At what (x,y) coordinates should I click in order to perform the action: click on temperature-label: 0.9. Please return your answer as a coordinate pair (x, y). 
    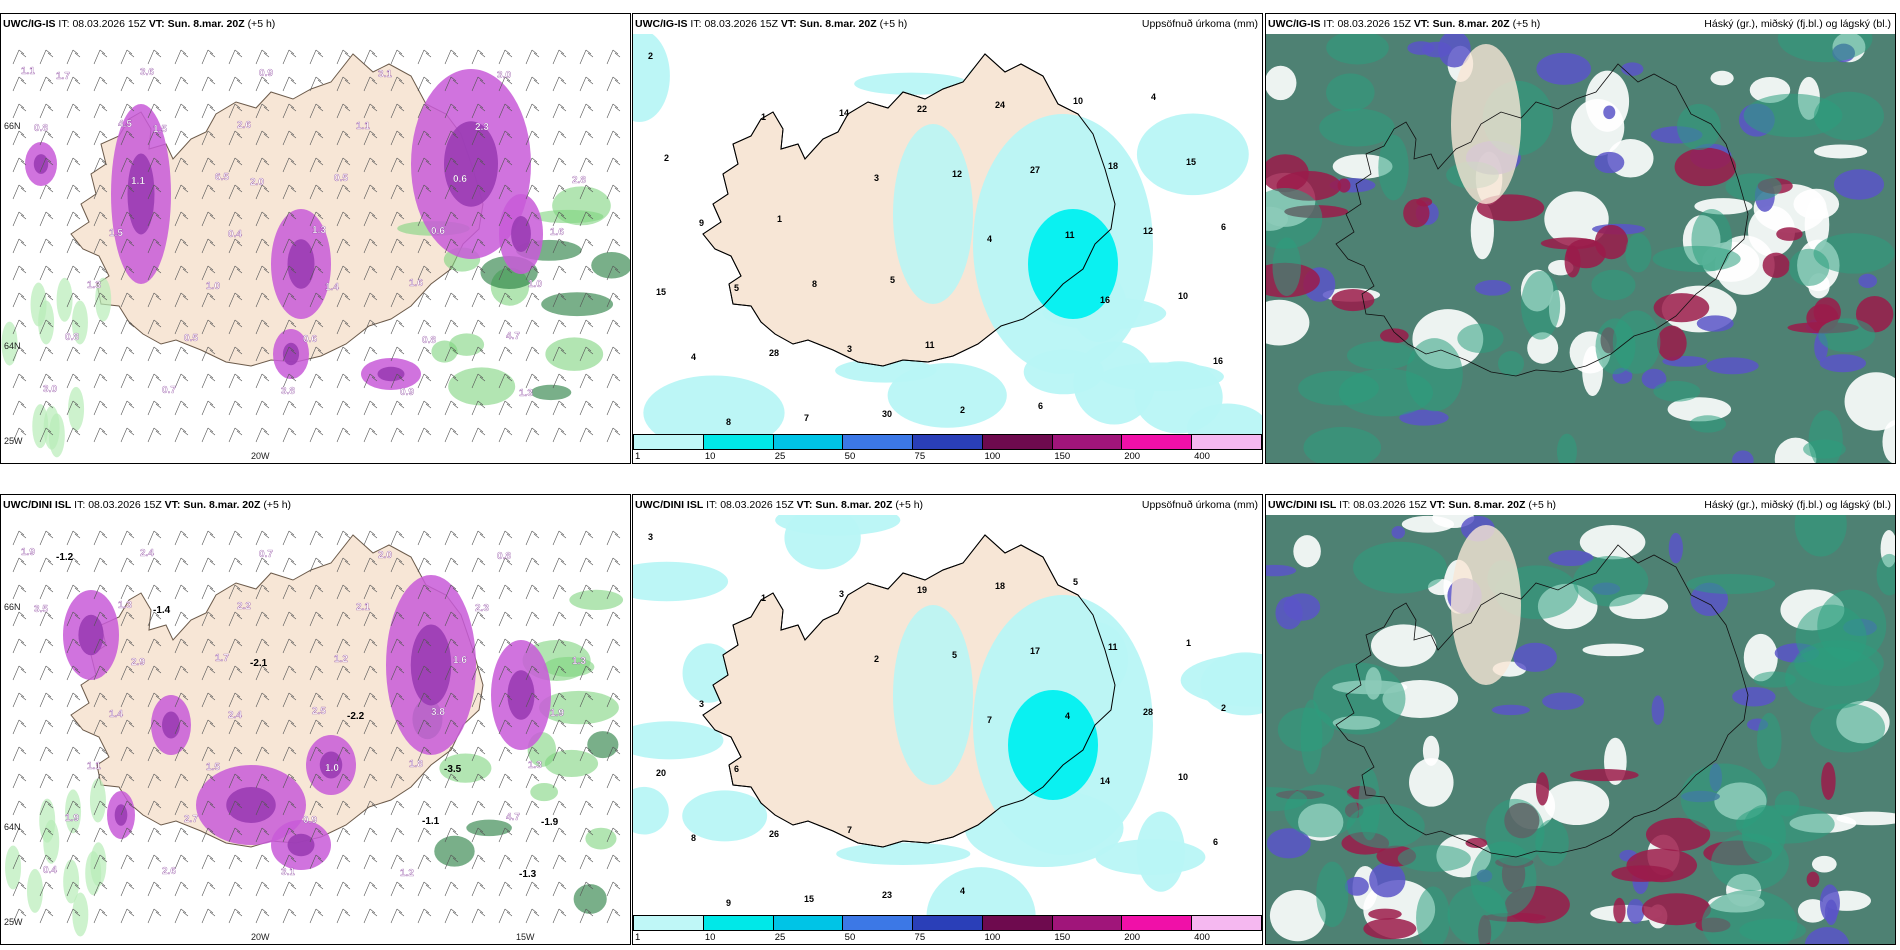
    Looking at the image, I should click on (266, 73).